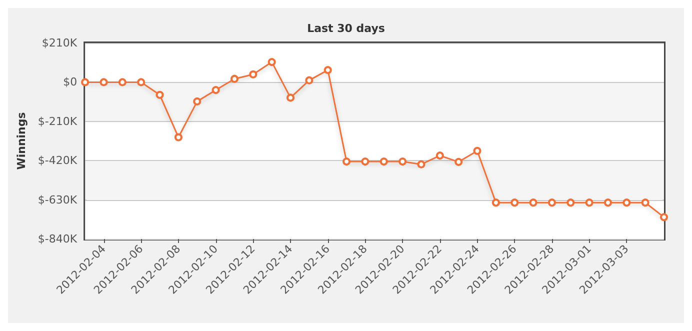 This screenshot has width=692, height=331. Describe the element at coordinates (70, 82) in the screenshot. I see `y-tick-label: $0` at that location.